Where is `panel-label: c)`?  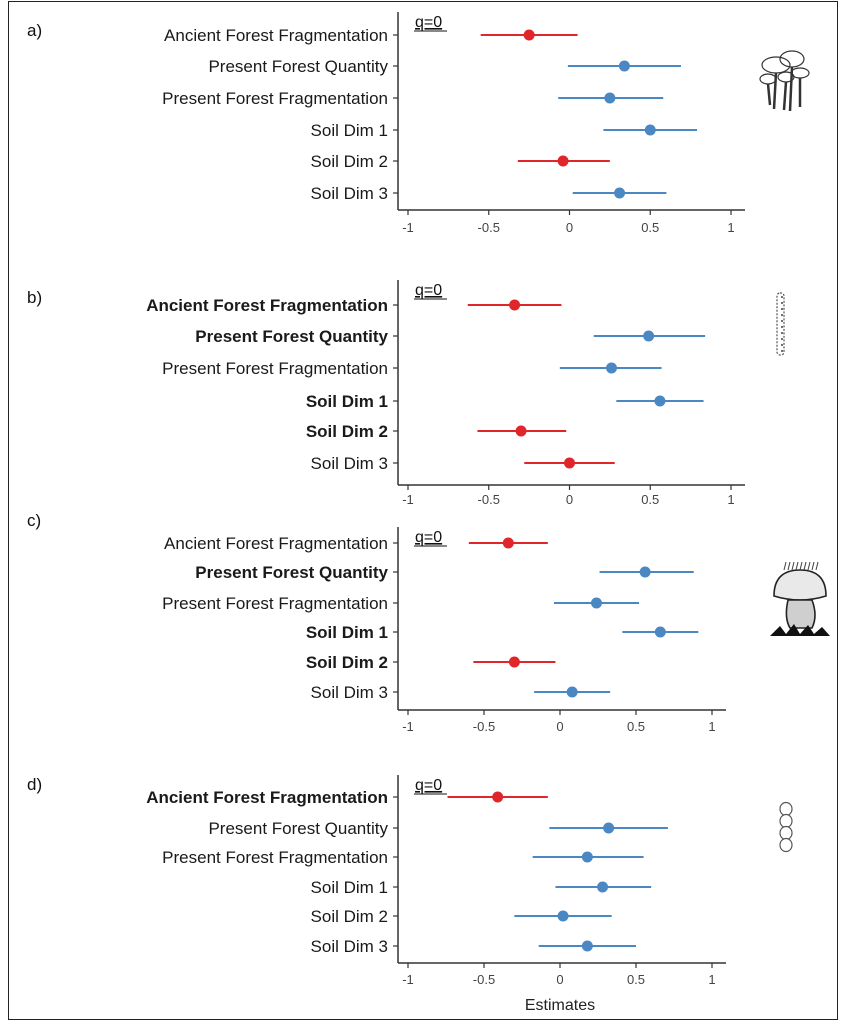
panel-label: c) is located at coordinates (34, 520).